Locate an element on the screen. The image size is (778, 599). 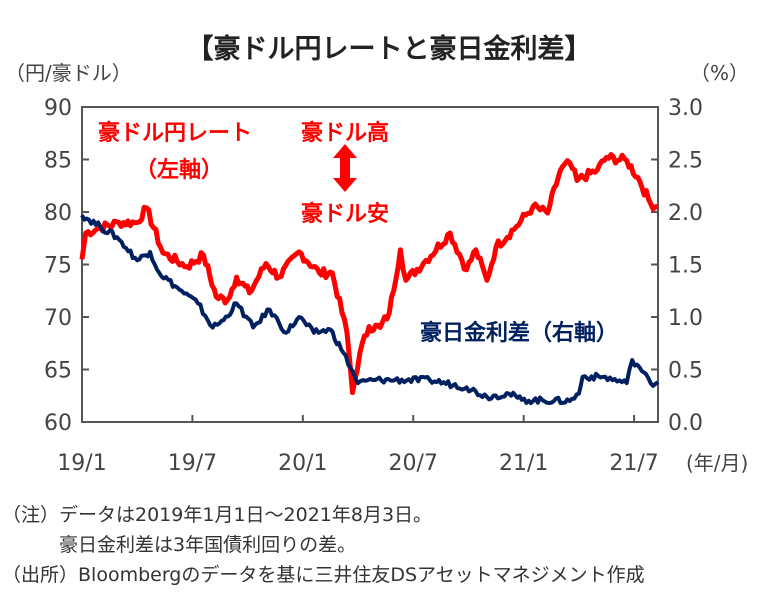
y-left-tick-label: 90 is located at coordinates (58, 108).